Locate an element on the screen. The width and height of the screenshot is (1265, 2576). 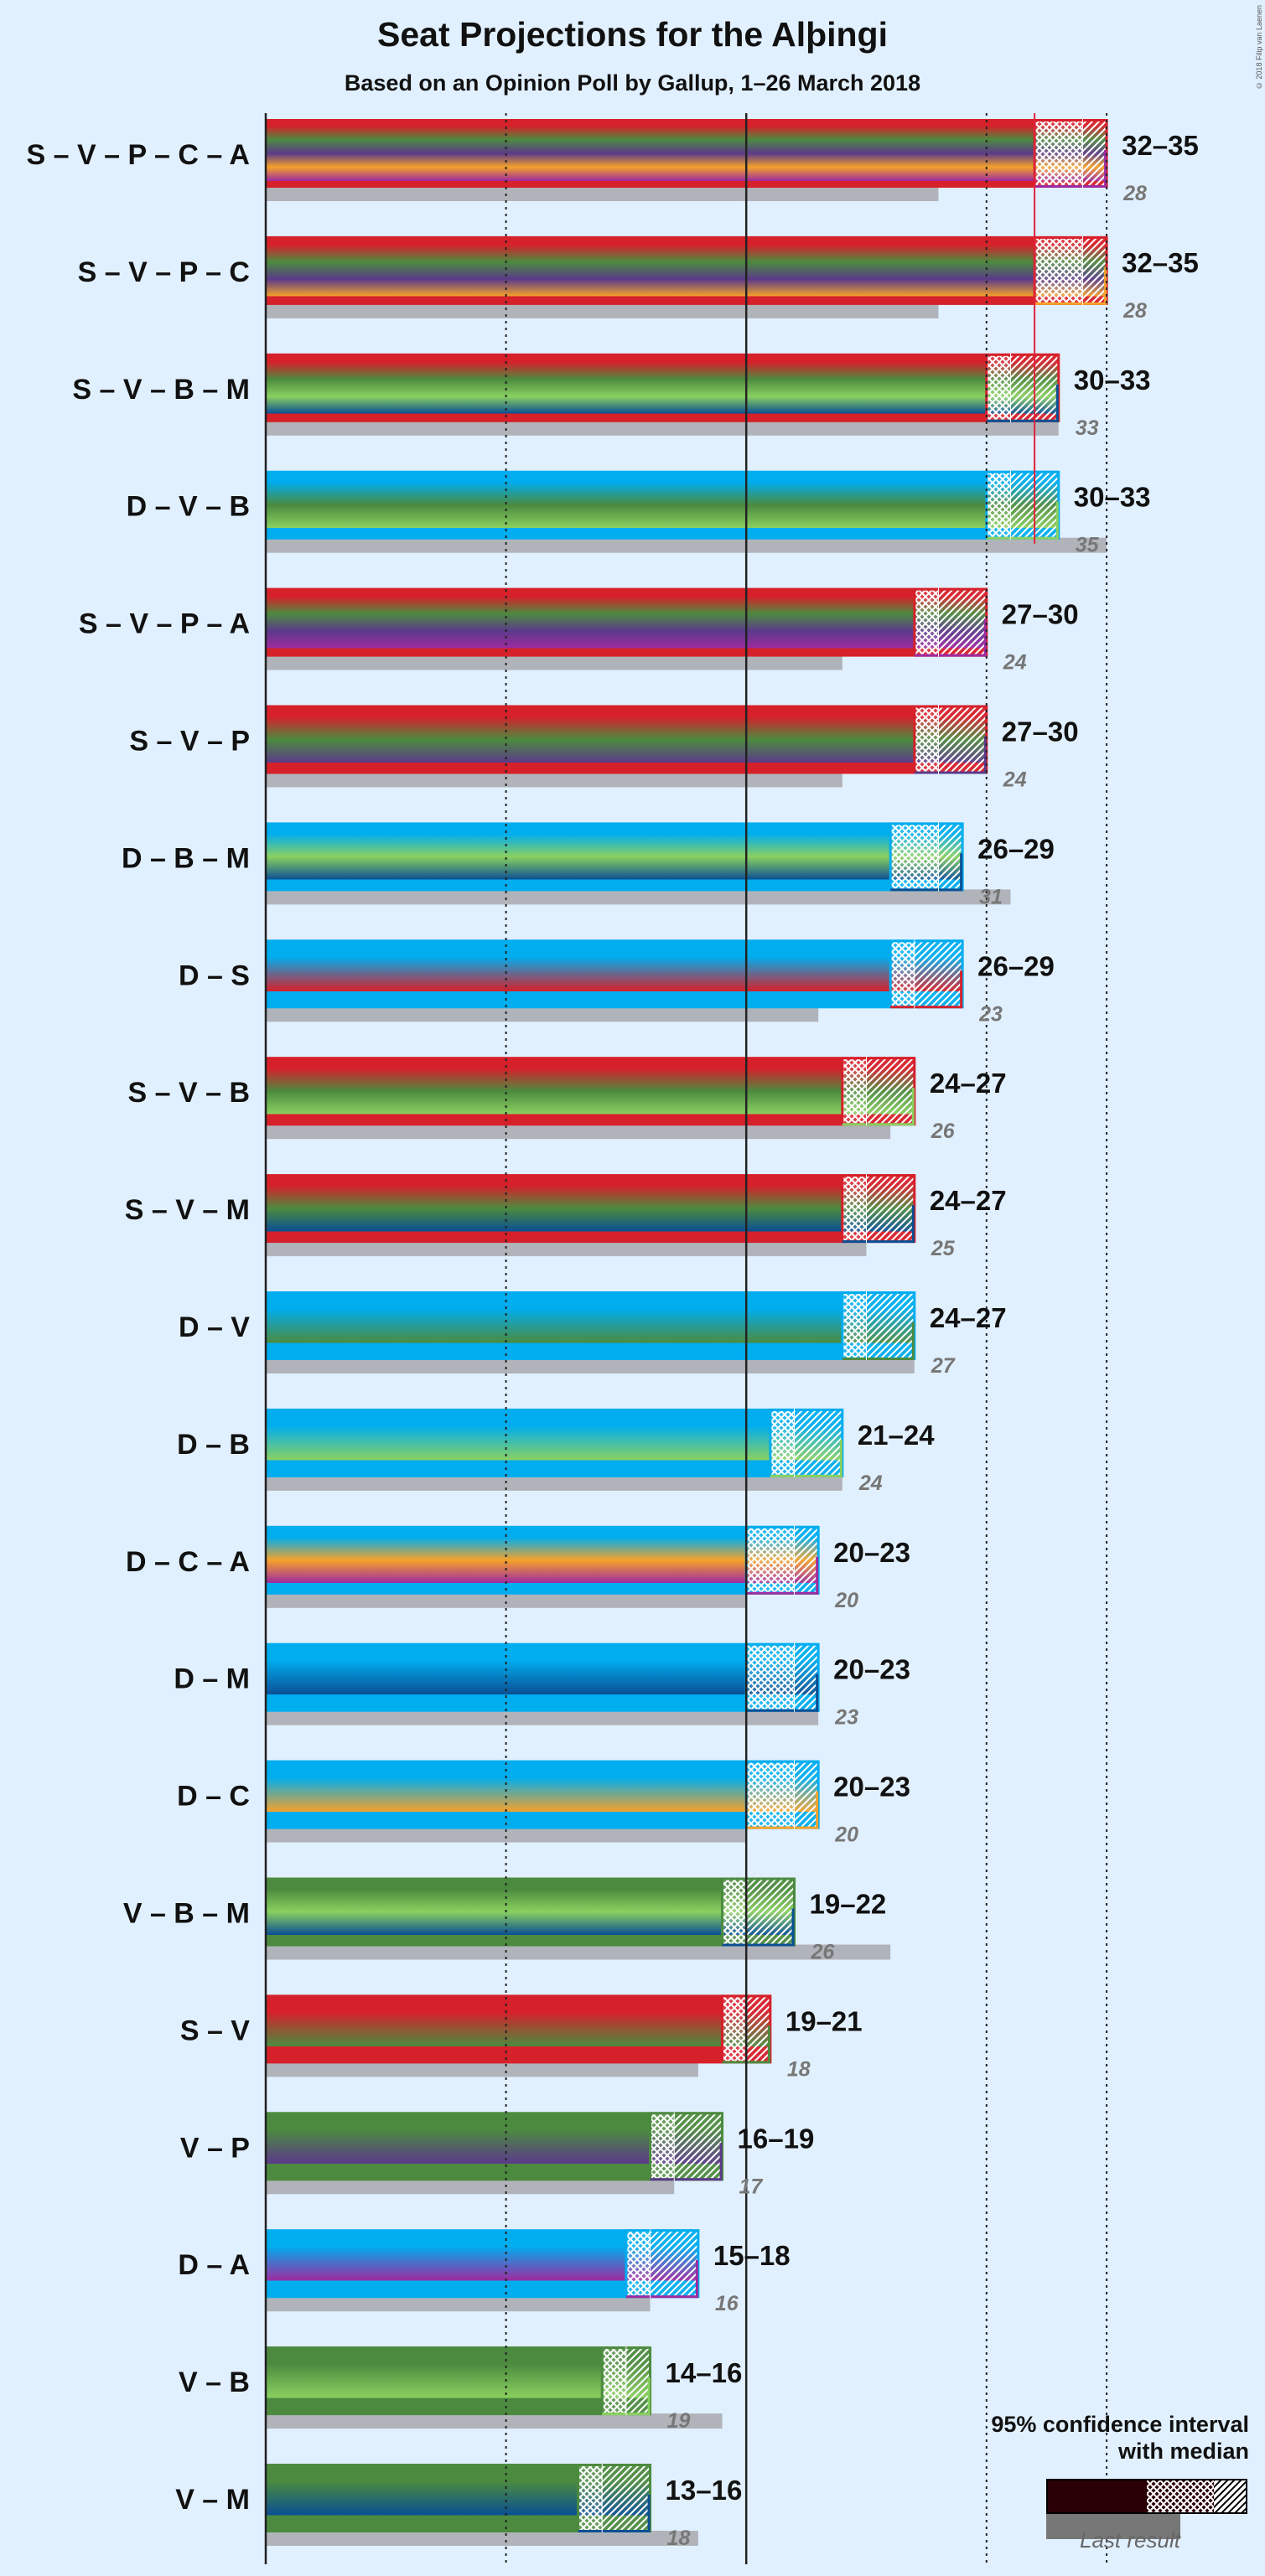
coalition-label: S – V – B – M is located at coordinates (161, 390).